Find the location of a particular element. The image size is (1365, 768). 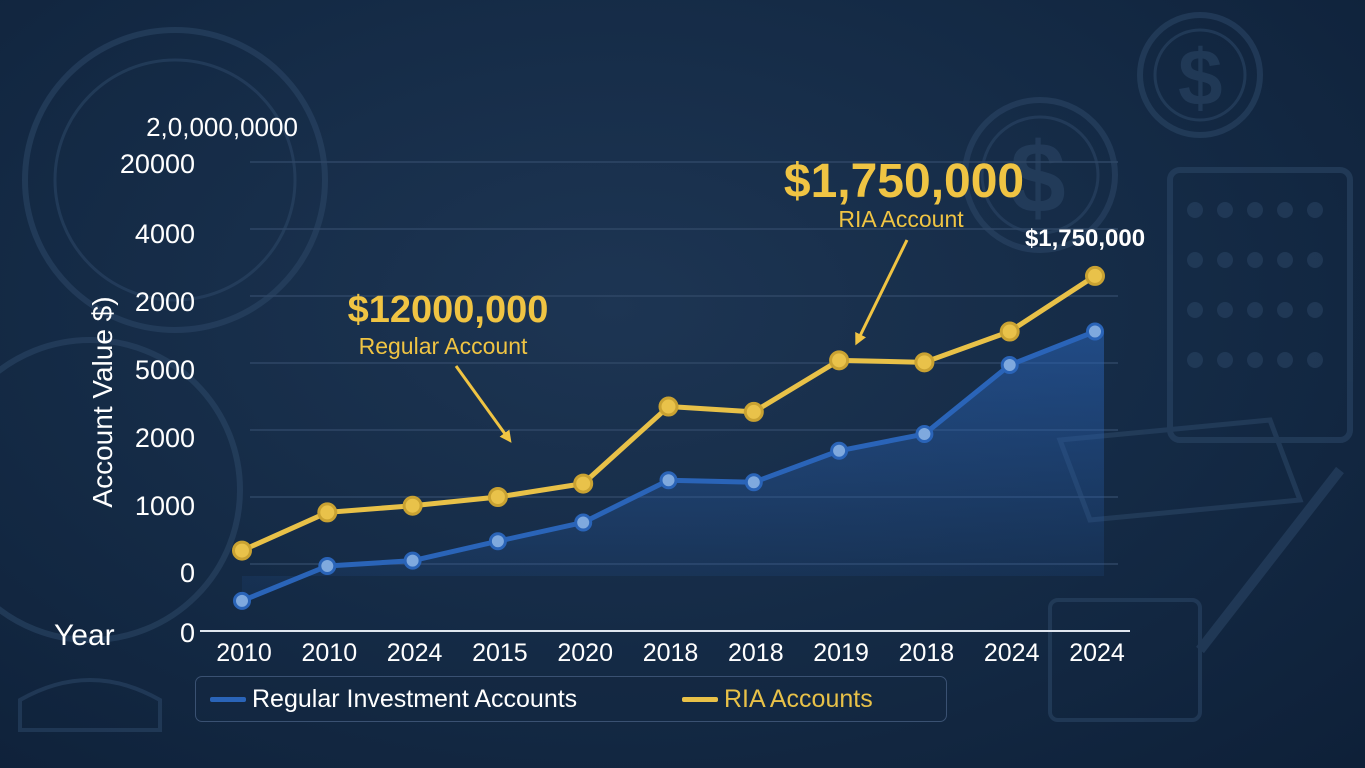

legend-item-ria: RIA Accounts is located at coordinates (777, 699).